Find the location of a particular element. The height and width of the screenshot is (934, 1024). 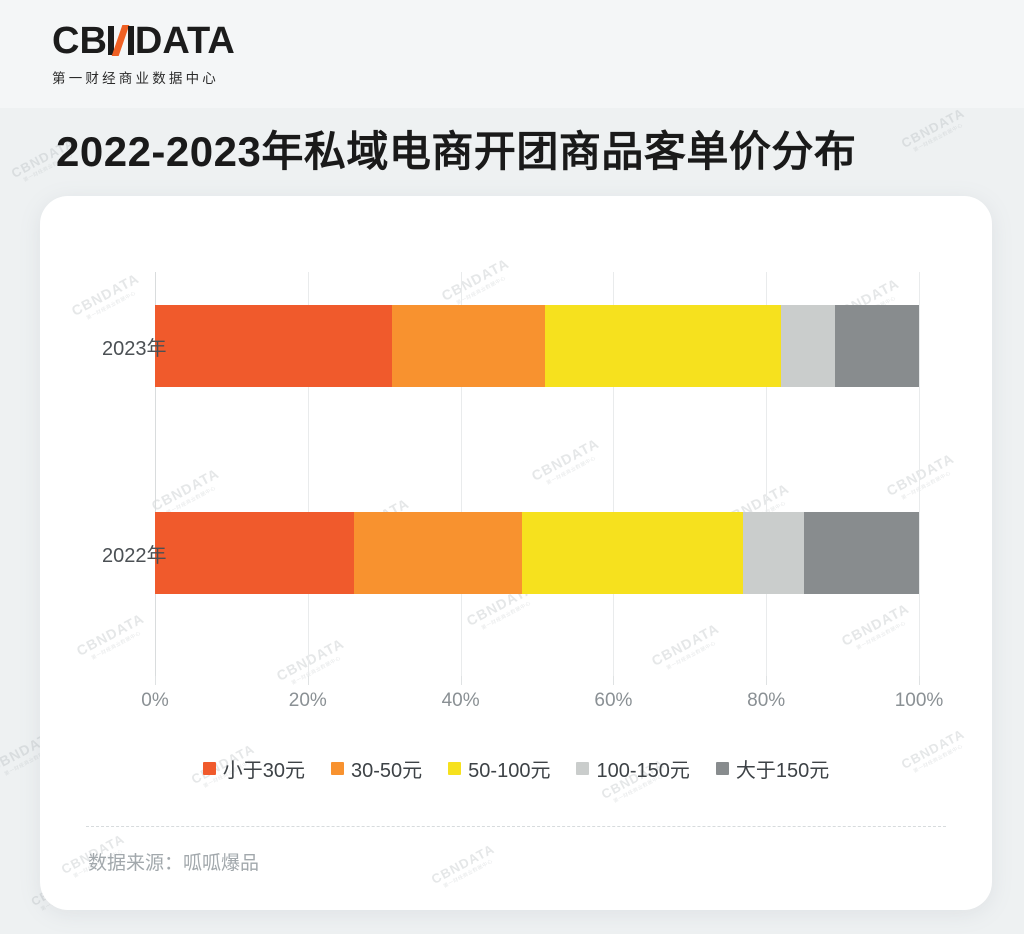

legend-item: 小于30元 is located at coordinates (254, 768).